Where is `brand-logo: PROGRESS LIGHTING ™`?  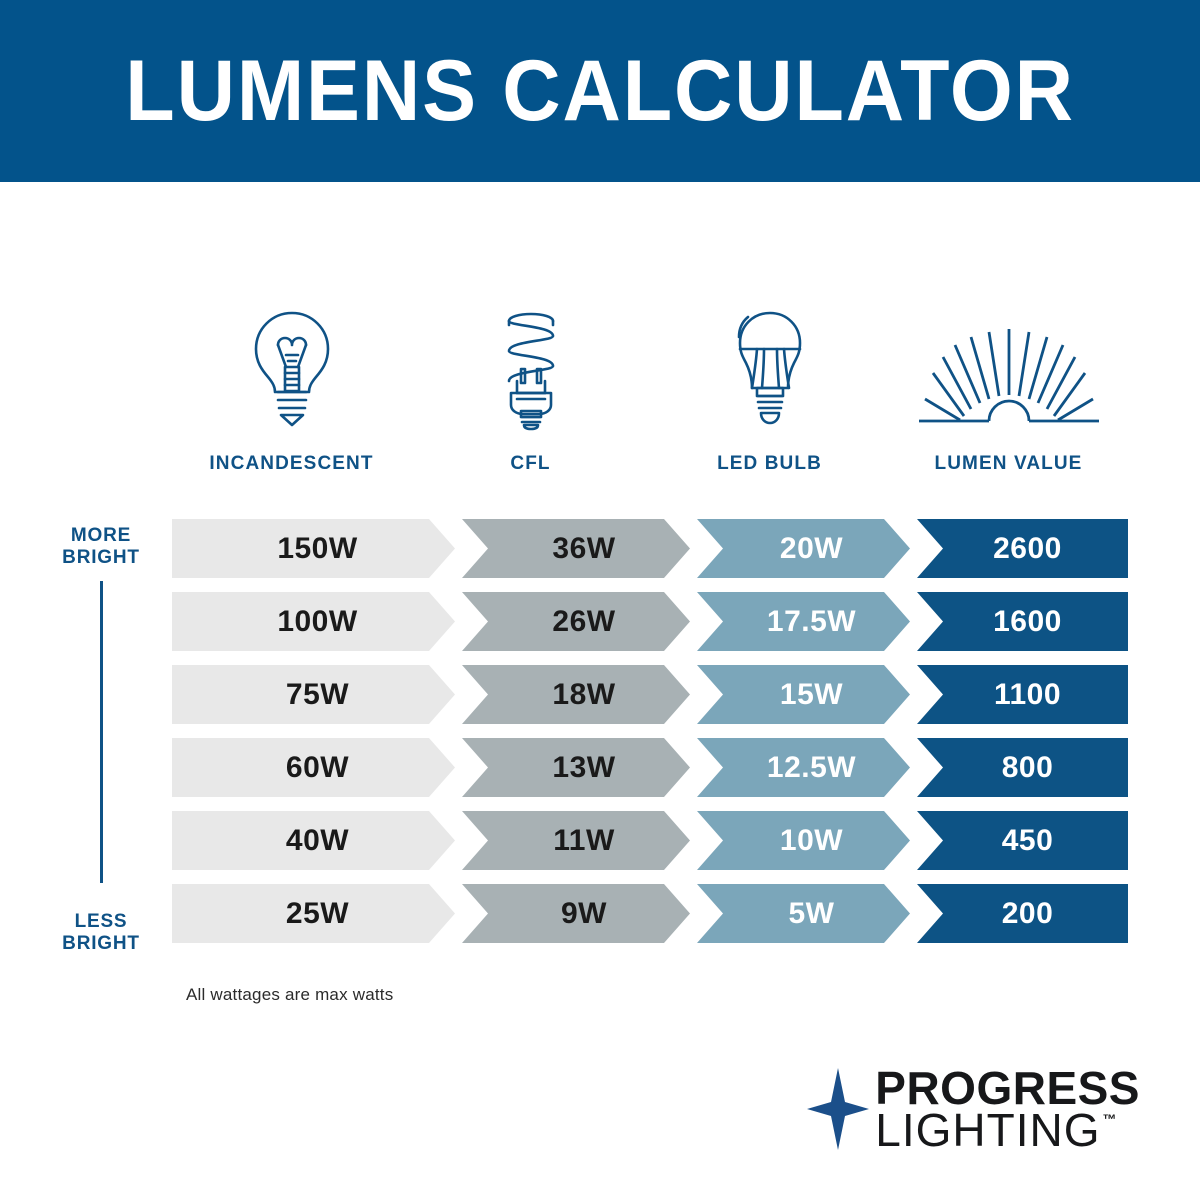
brand-logo: PROGRESS LIGHTING ™ is located at coordinates (972, 1108).